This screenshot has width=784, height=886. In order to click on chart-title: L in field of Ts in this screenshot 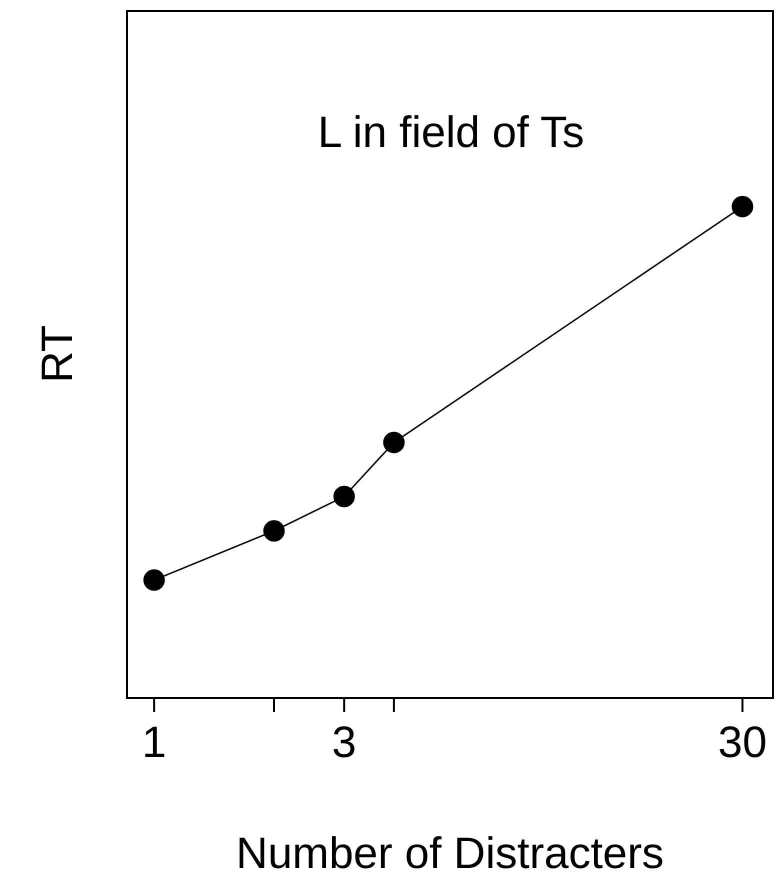, I will do `click(451, 133)`.